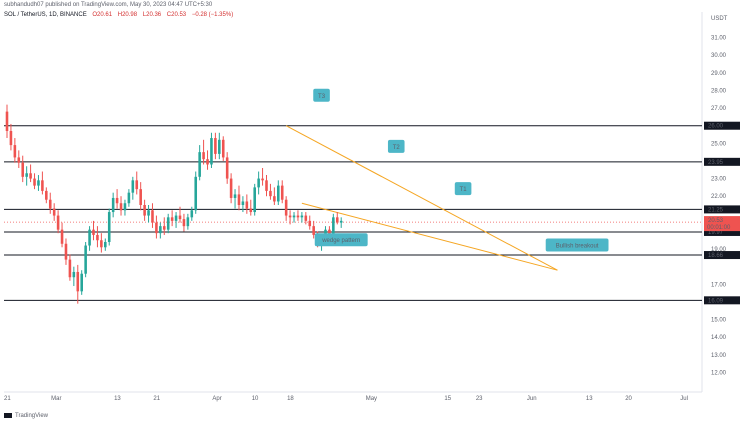 Image resolution: width=745 pixels, height=422 pixels. Describe the element at coordinates (719, 321) in the screenshot. I see `y-tick-label: 15.00` at that location.